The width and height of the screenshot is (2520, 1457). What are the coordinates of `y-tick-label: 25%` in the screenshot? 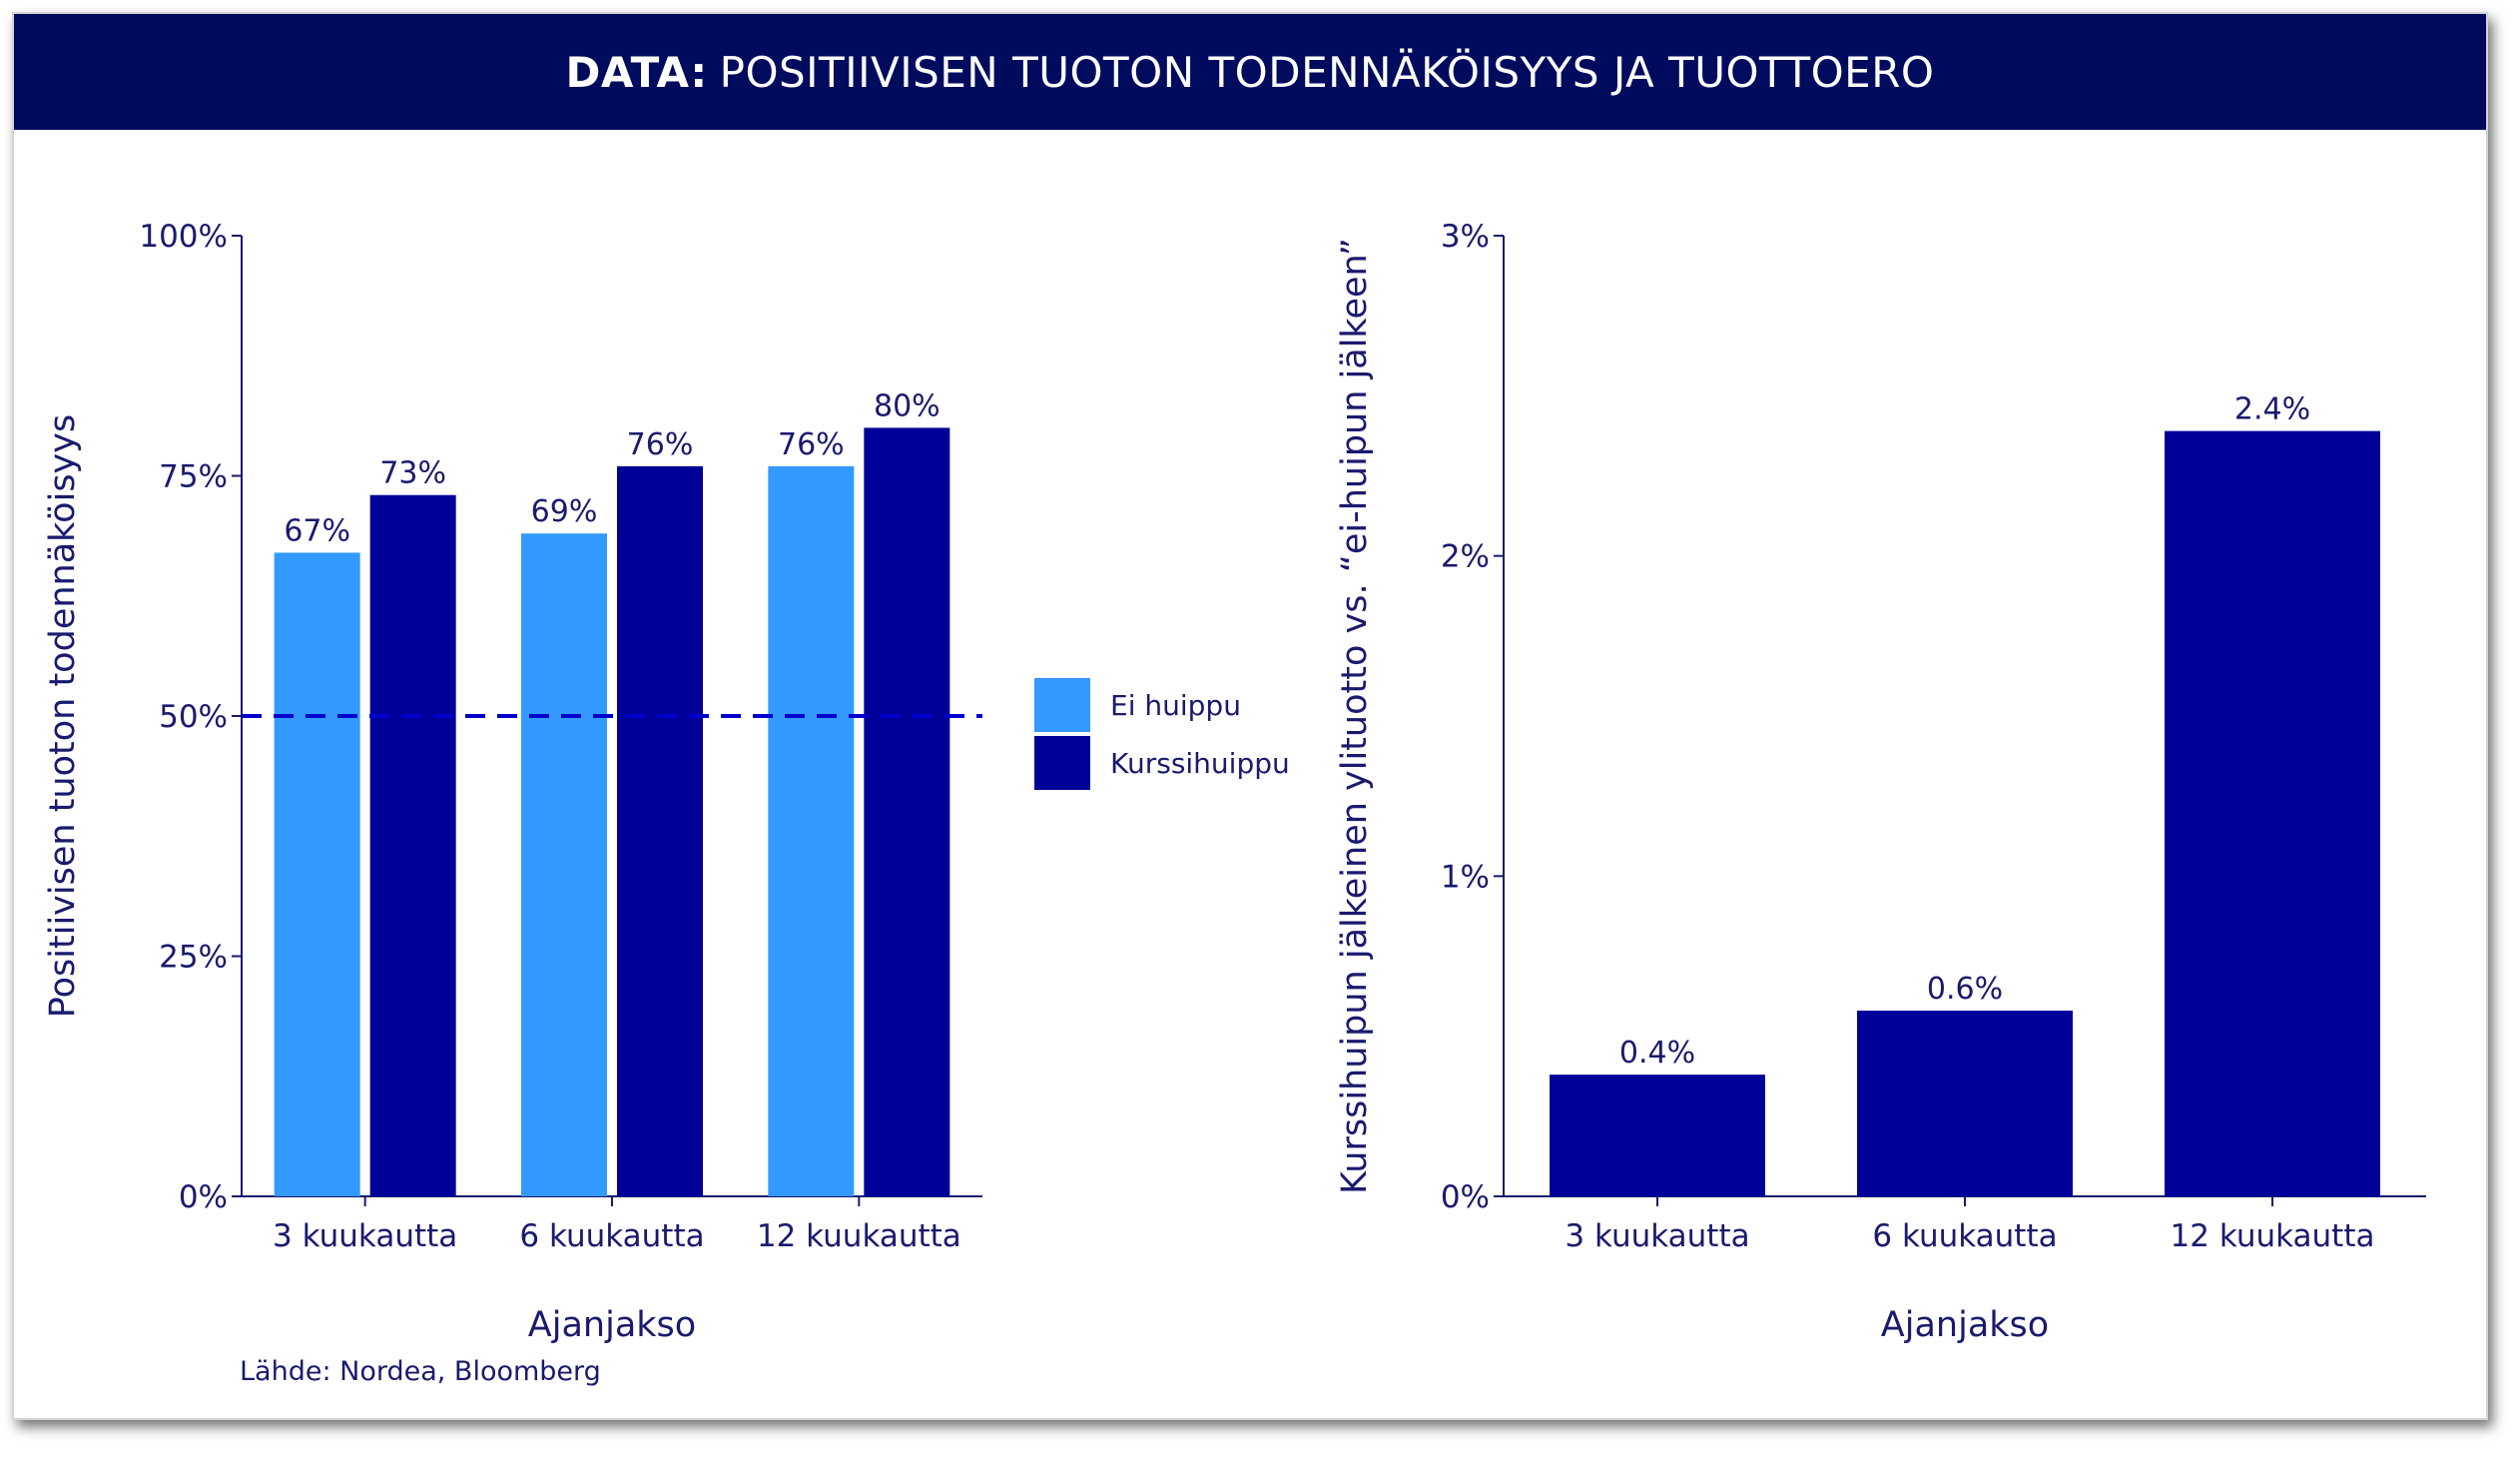 It's located at (193, 958).